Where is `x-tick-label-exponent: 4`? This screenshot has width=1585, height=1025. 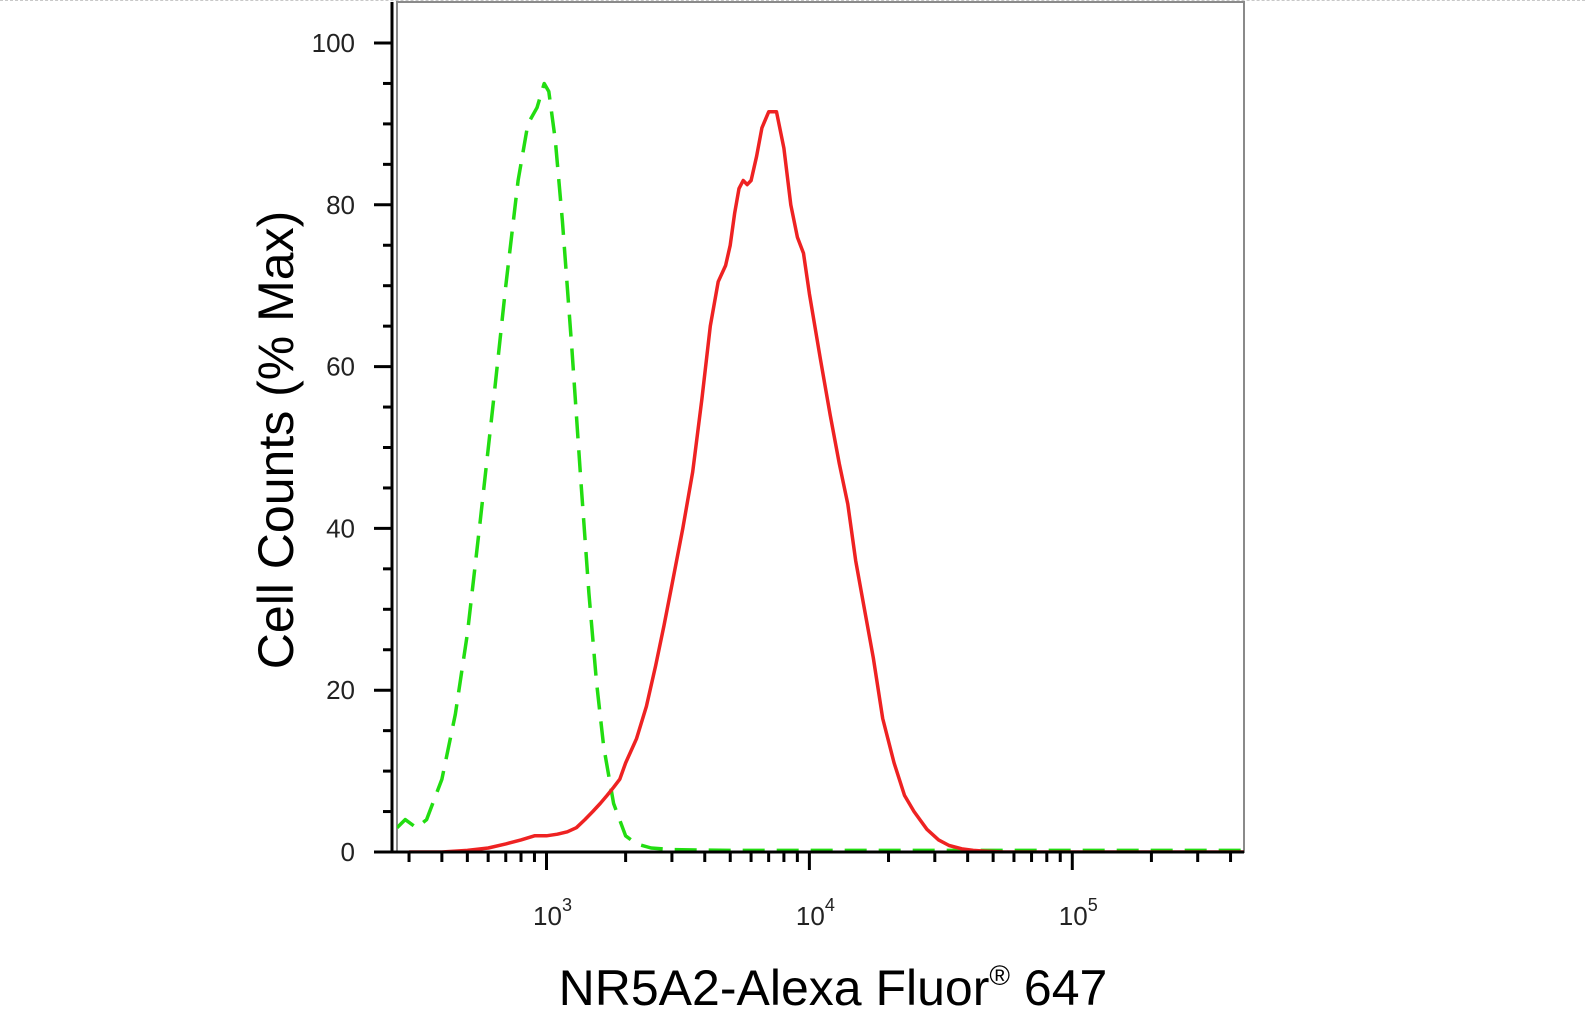
x-tick-label-exponent: 4 is located at coordinates (830, 905).